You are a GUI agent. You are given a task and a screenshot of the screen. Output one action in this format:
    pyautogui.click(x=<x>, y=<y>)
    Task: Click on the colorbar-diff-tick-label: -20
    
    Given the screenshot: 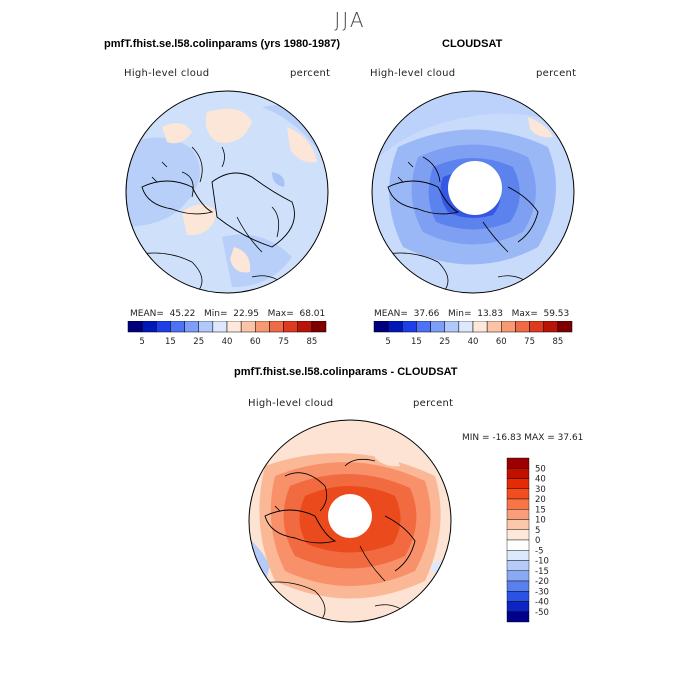 What is the action you would take?
    pyautogui.click(x=542, y=582)
    